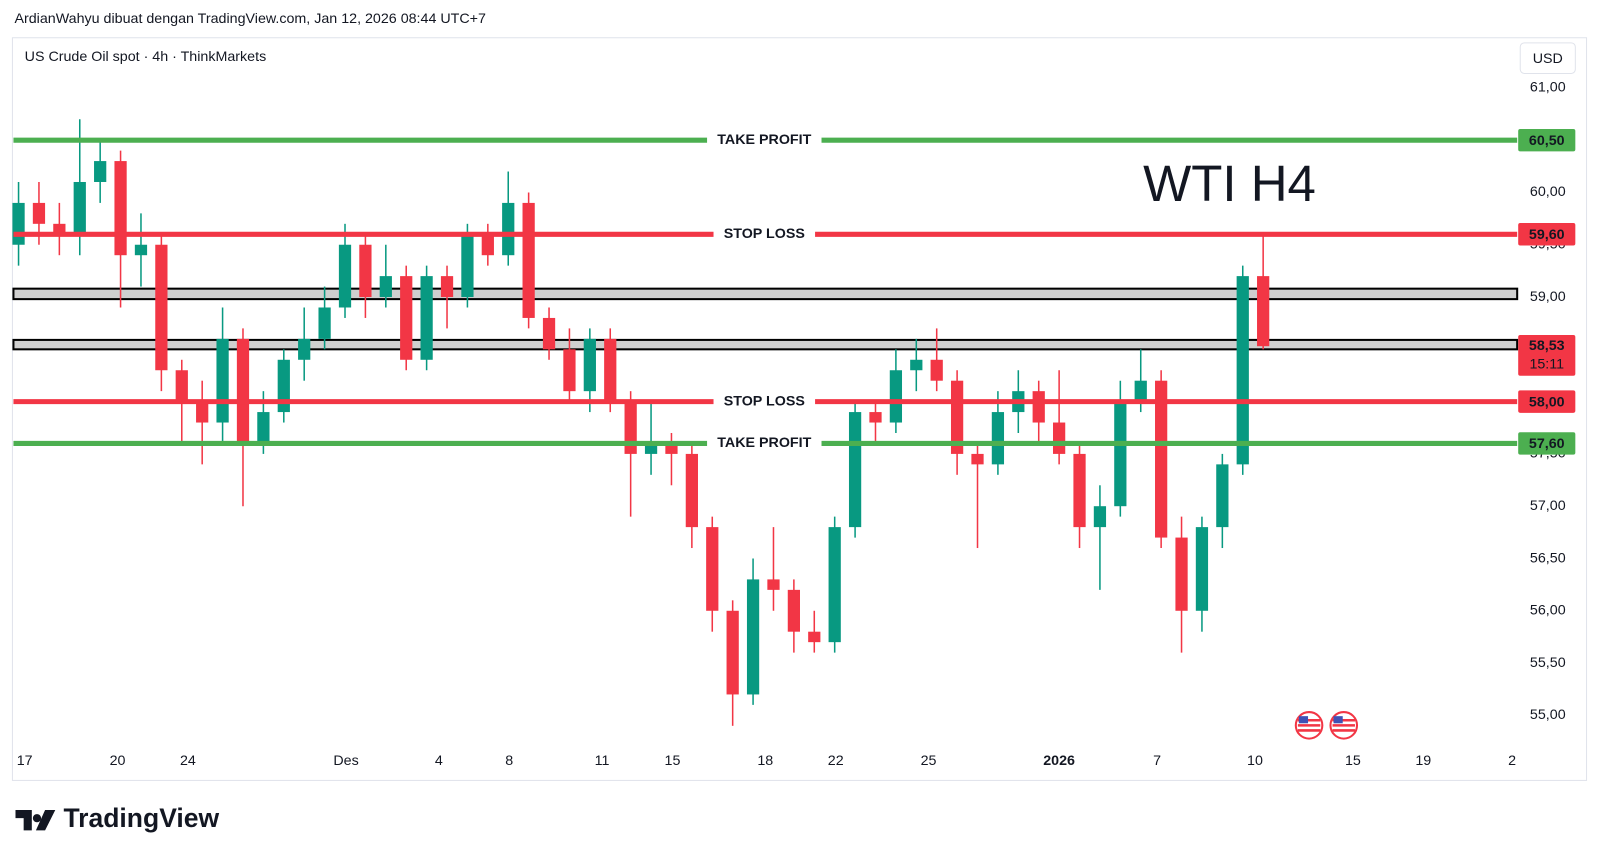 The image size is (1600, 860). What do you see at coordinates (1547, 402) in the screenshot?
I see `price-tag-label: 58,00` at bounding box center [1547, 402].